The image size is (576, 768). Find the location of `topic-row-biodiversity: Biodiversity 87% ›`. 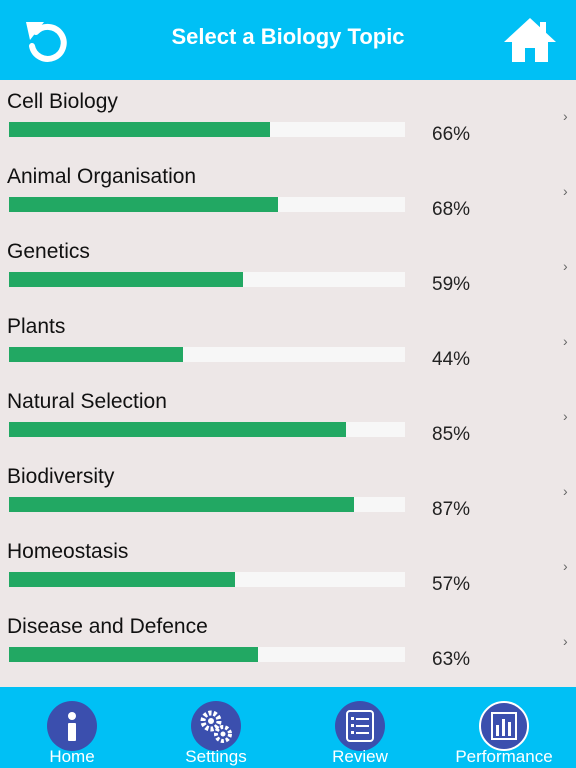

topic-row-biodiversity: Biodiversity 87% › is located at coordinates (288, 492).